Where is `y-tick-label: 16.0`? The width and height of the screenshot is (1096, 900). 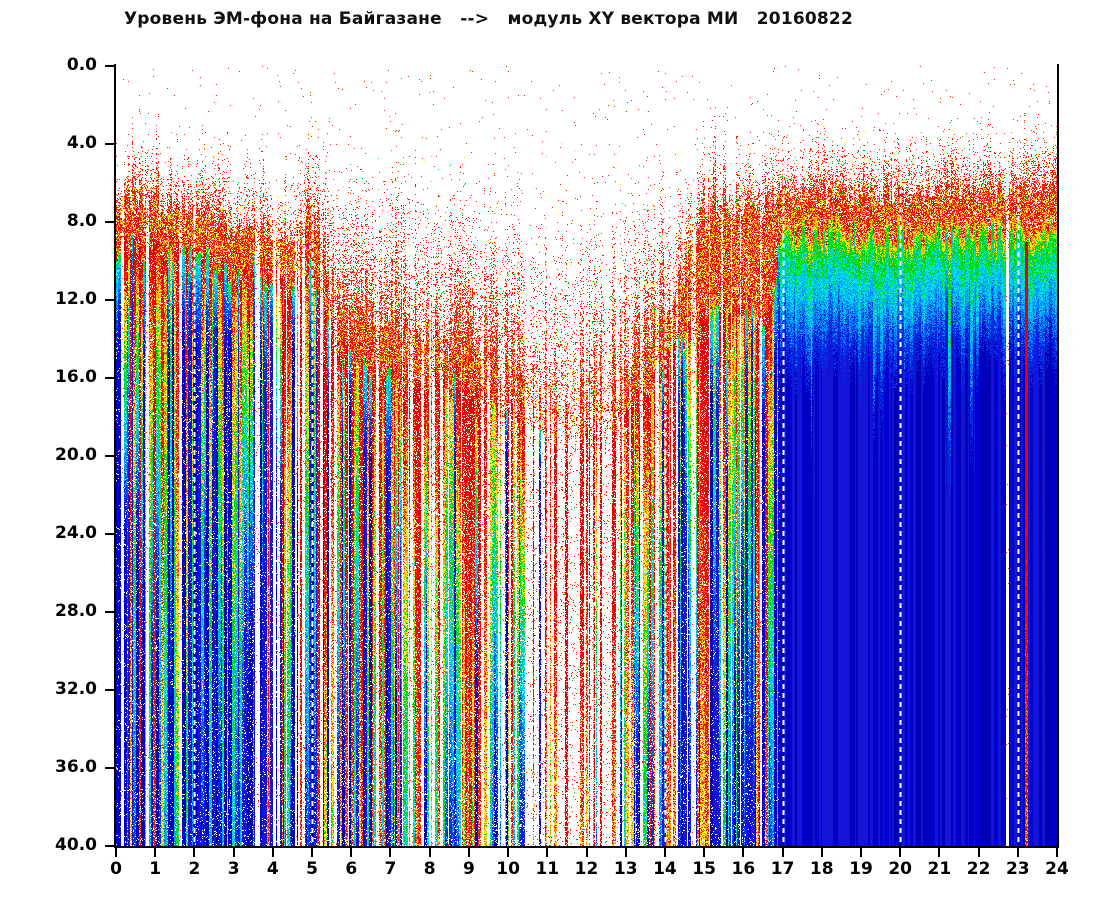
y-tick-label: 16.0 is located at coordinates (76, 377).